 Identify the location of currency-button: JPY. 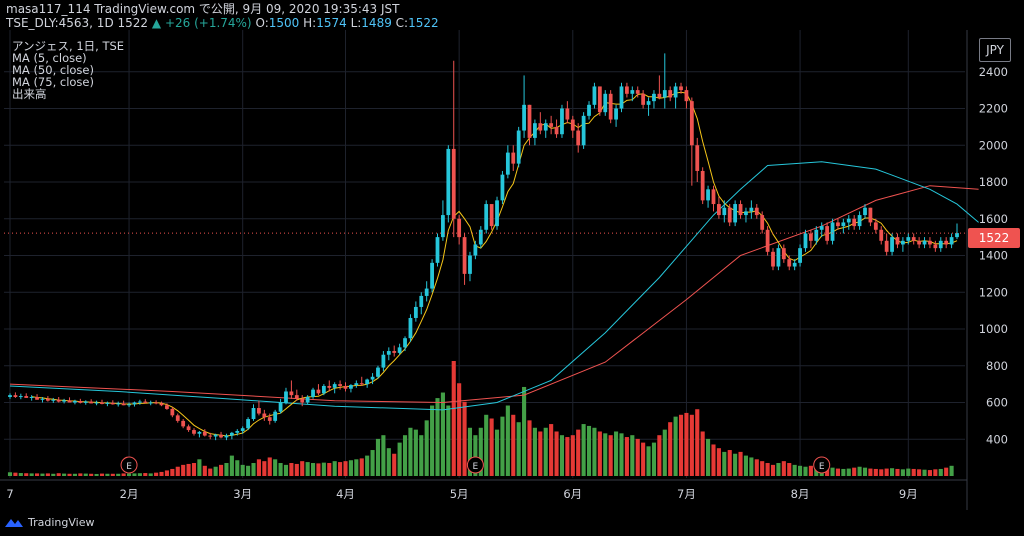
(995, 50).